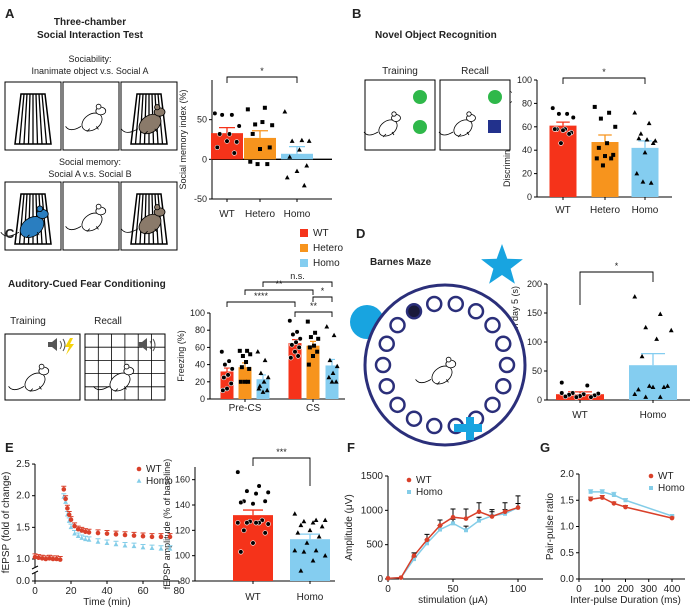 This screenshot has width=692, height=610. What do you see at coordinates (409, 480) in the screenshot?
I see `legend-marker-WT` at bounding box center [409, 480].